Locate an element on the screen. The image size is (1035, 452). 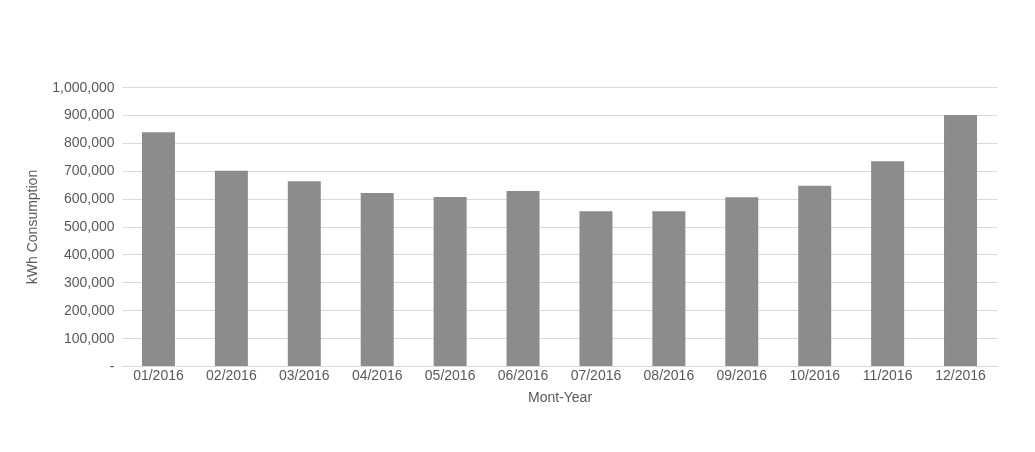
x-tick-label: 10/2016 is located at coordinates (815, 374).